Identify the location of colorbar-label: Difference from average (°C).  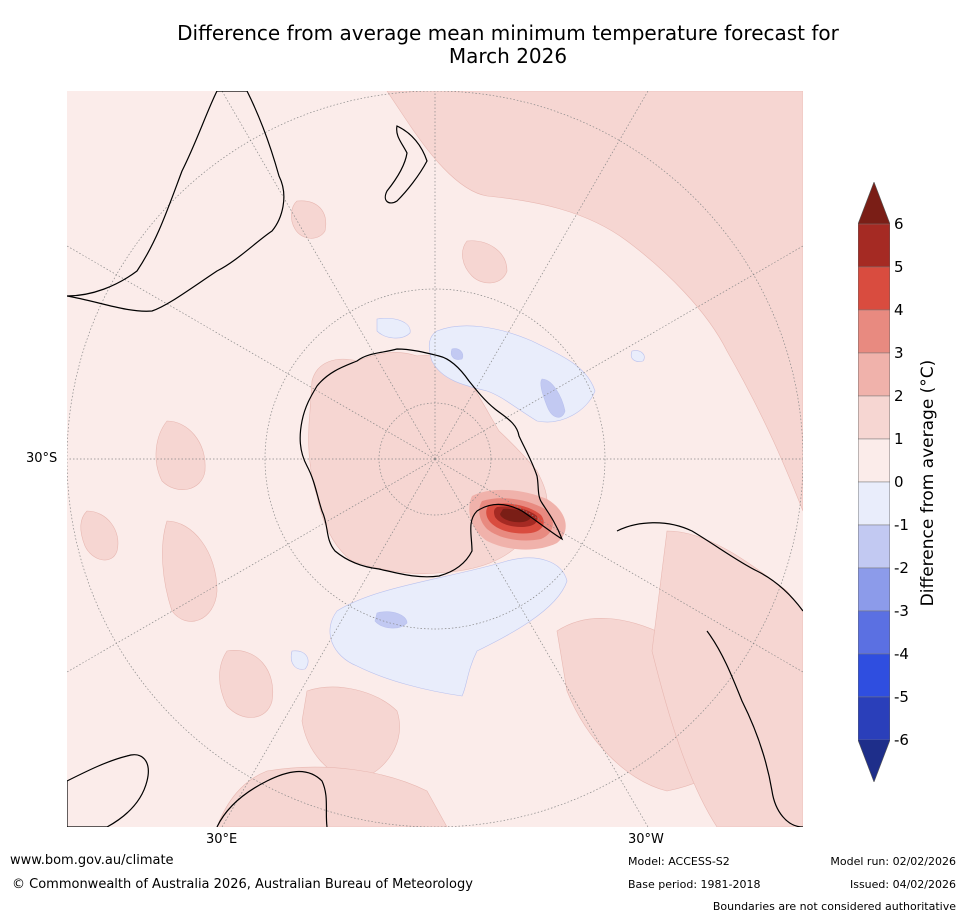
(928, 483).